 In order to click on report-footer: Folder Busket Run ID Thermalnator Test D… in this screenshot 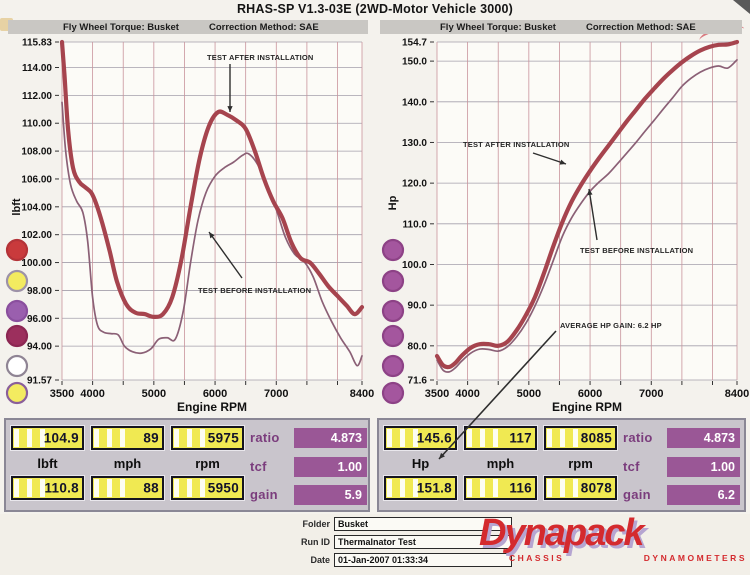, I will do `click(375, 544)`.